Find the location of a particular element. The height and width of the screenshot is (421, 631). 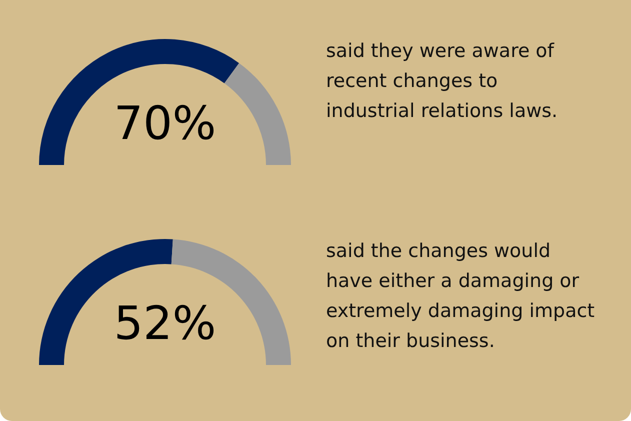

text: said the changes would have either a damaging or extremely damaging impact on their business. is located at coordinates (460, 296).